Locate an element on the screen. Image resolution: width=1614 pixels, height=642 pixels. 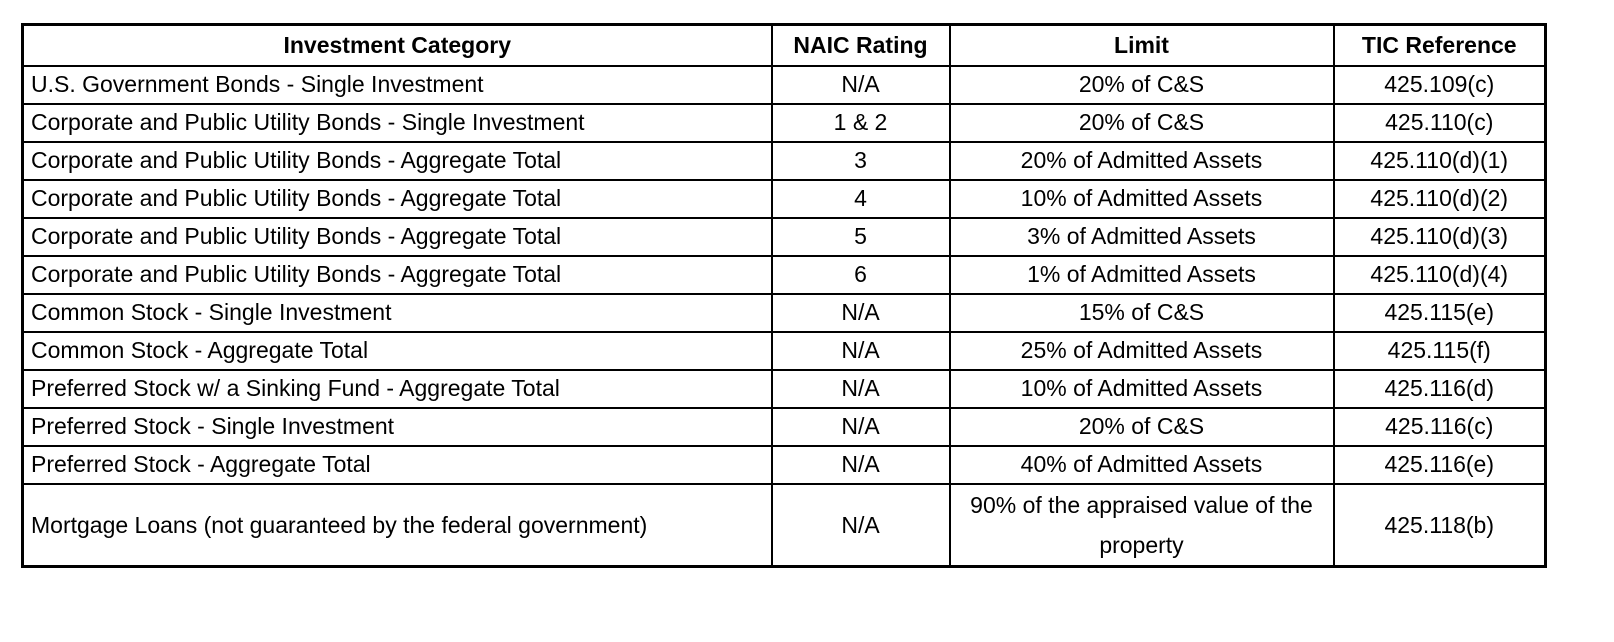
cell-reference: 425.110(c) is located at coordinates (1439, 122).